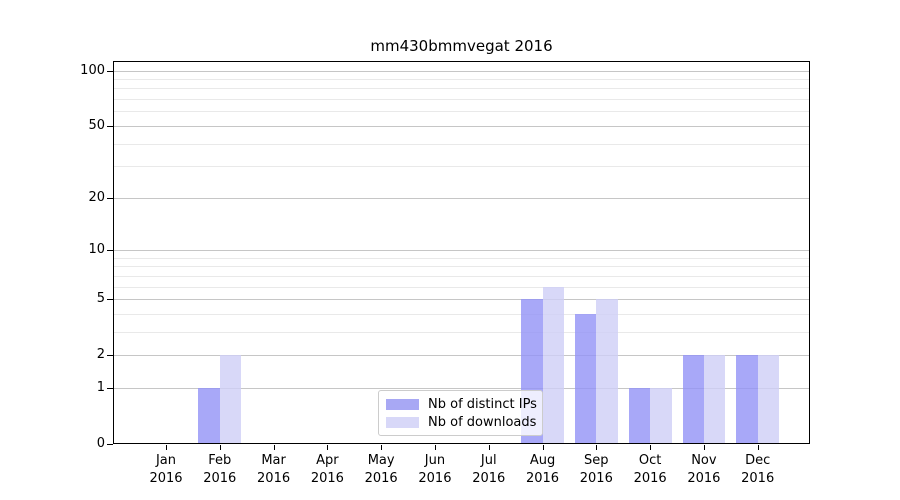 The image size is (900, 500). What do you see at coordinates (92, 70) in the screenshot?
I see `y-tick-label: 100` at bounding box center [92, 70].